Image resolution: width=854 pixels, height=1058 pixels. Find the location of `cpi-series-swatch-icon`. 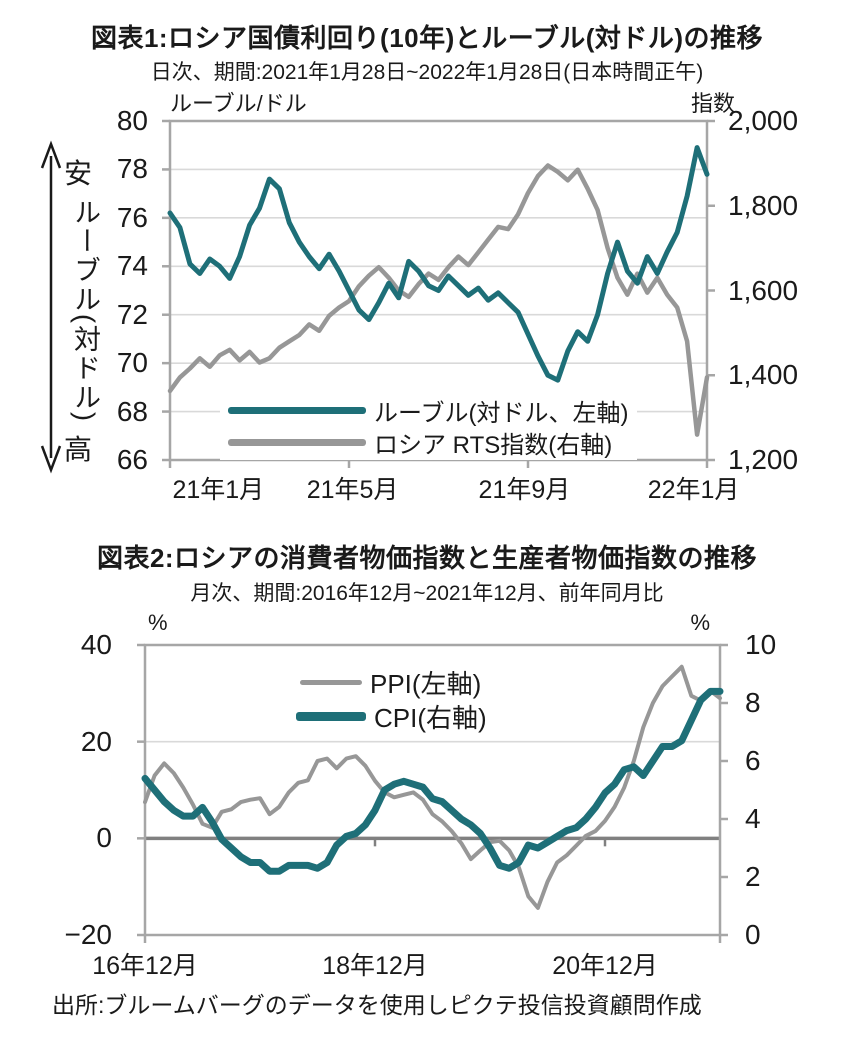

cpi-series-swatch-icon is located at coordinates (331, 716).